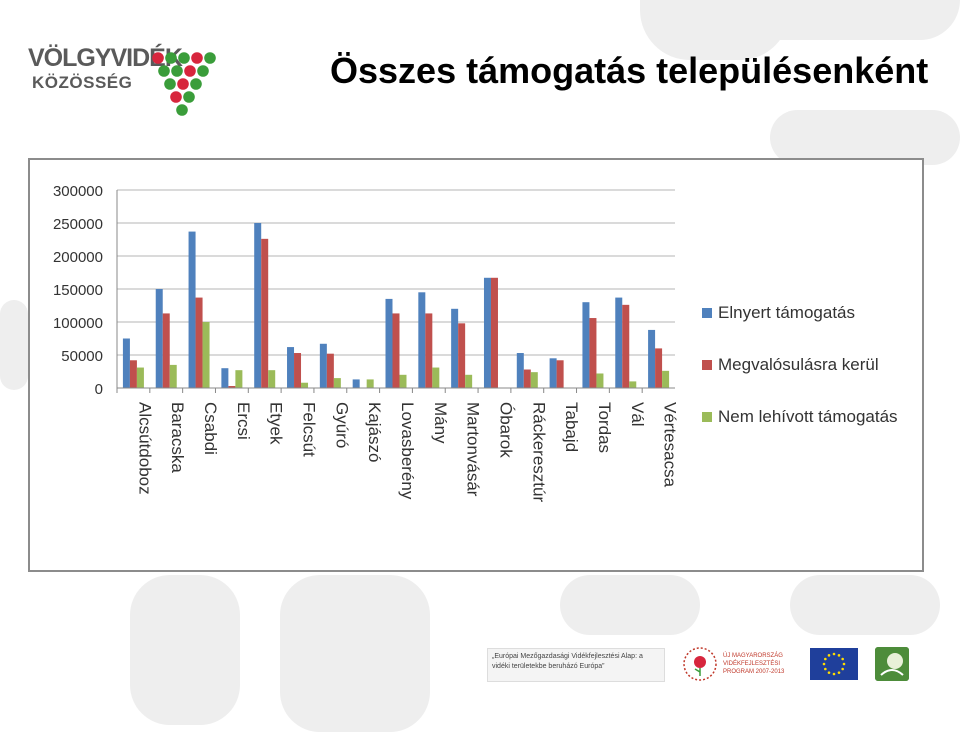 The height and width of the screenshot is (732, 960). What do you see at coordinates (629, 70) in the screenshot?
I see `page-title: Összes támogatás településenként` at bounding box center [629, 70].